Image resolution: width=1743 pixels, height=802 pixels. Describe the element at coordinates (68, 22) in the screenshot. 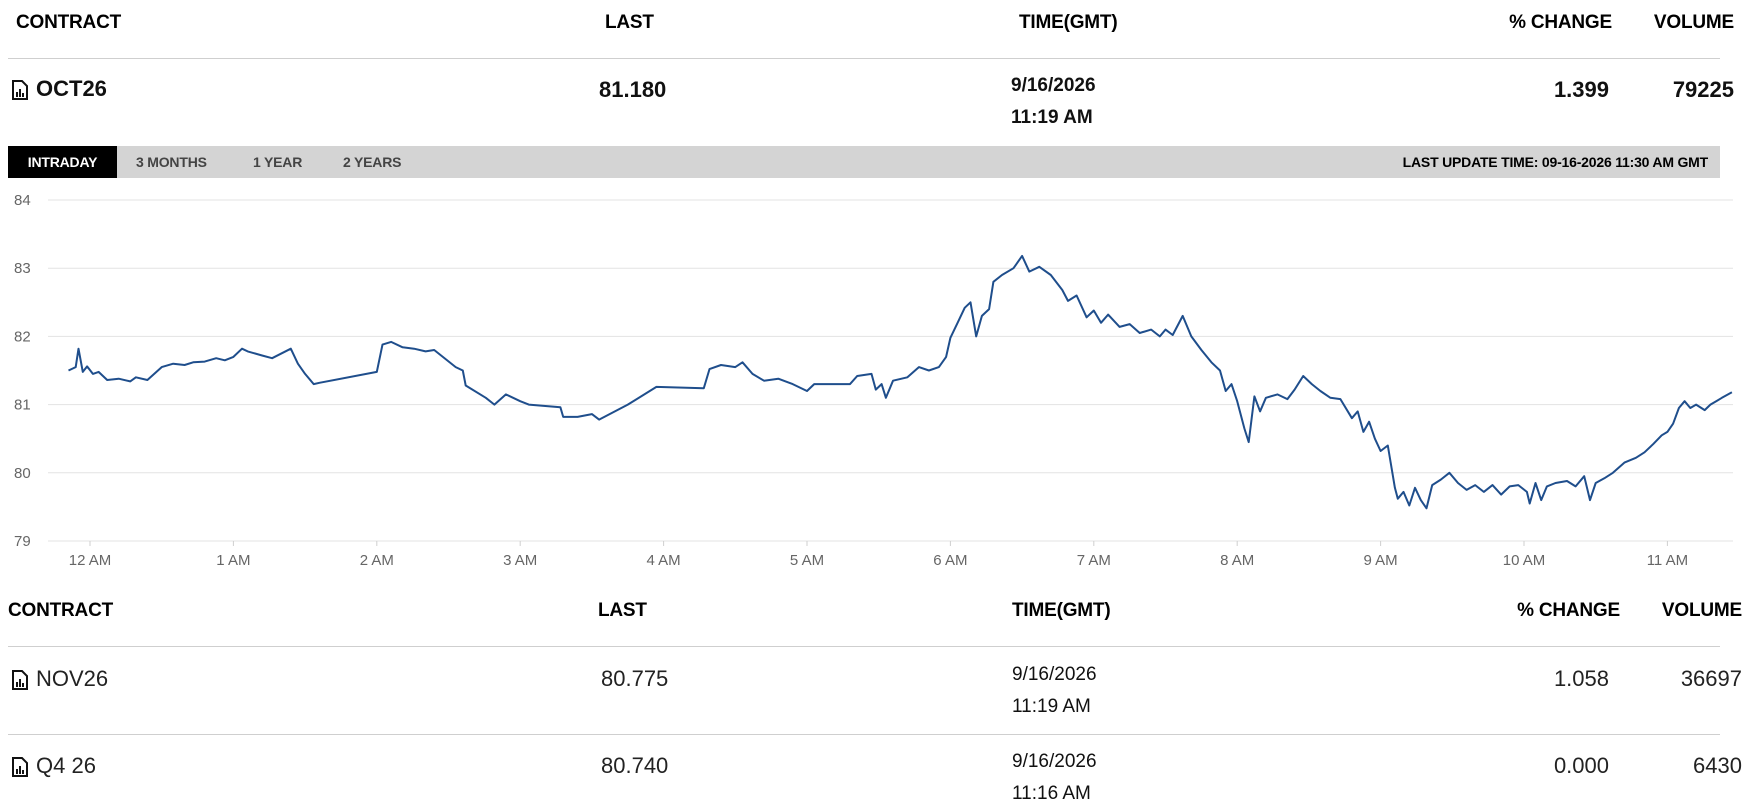

I see `header-contract: CONTRACT` at that location.